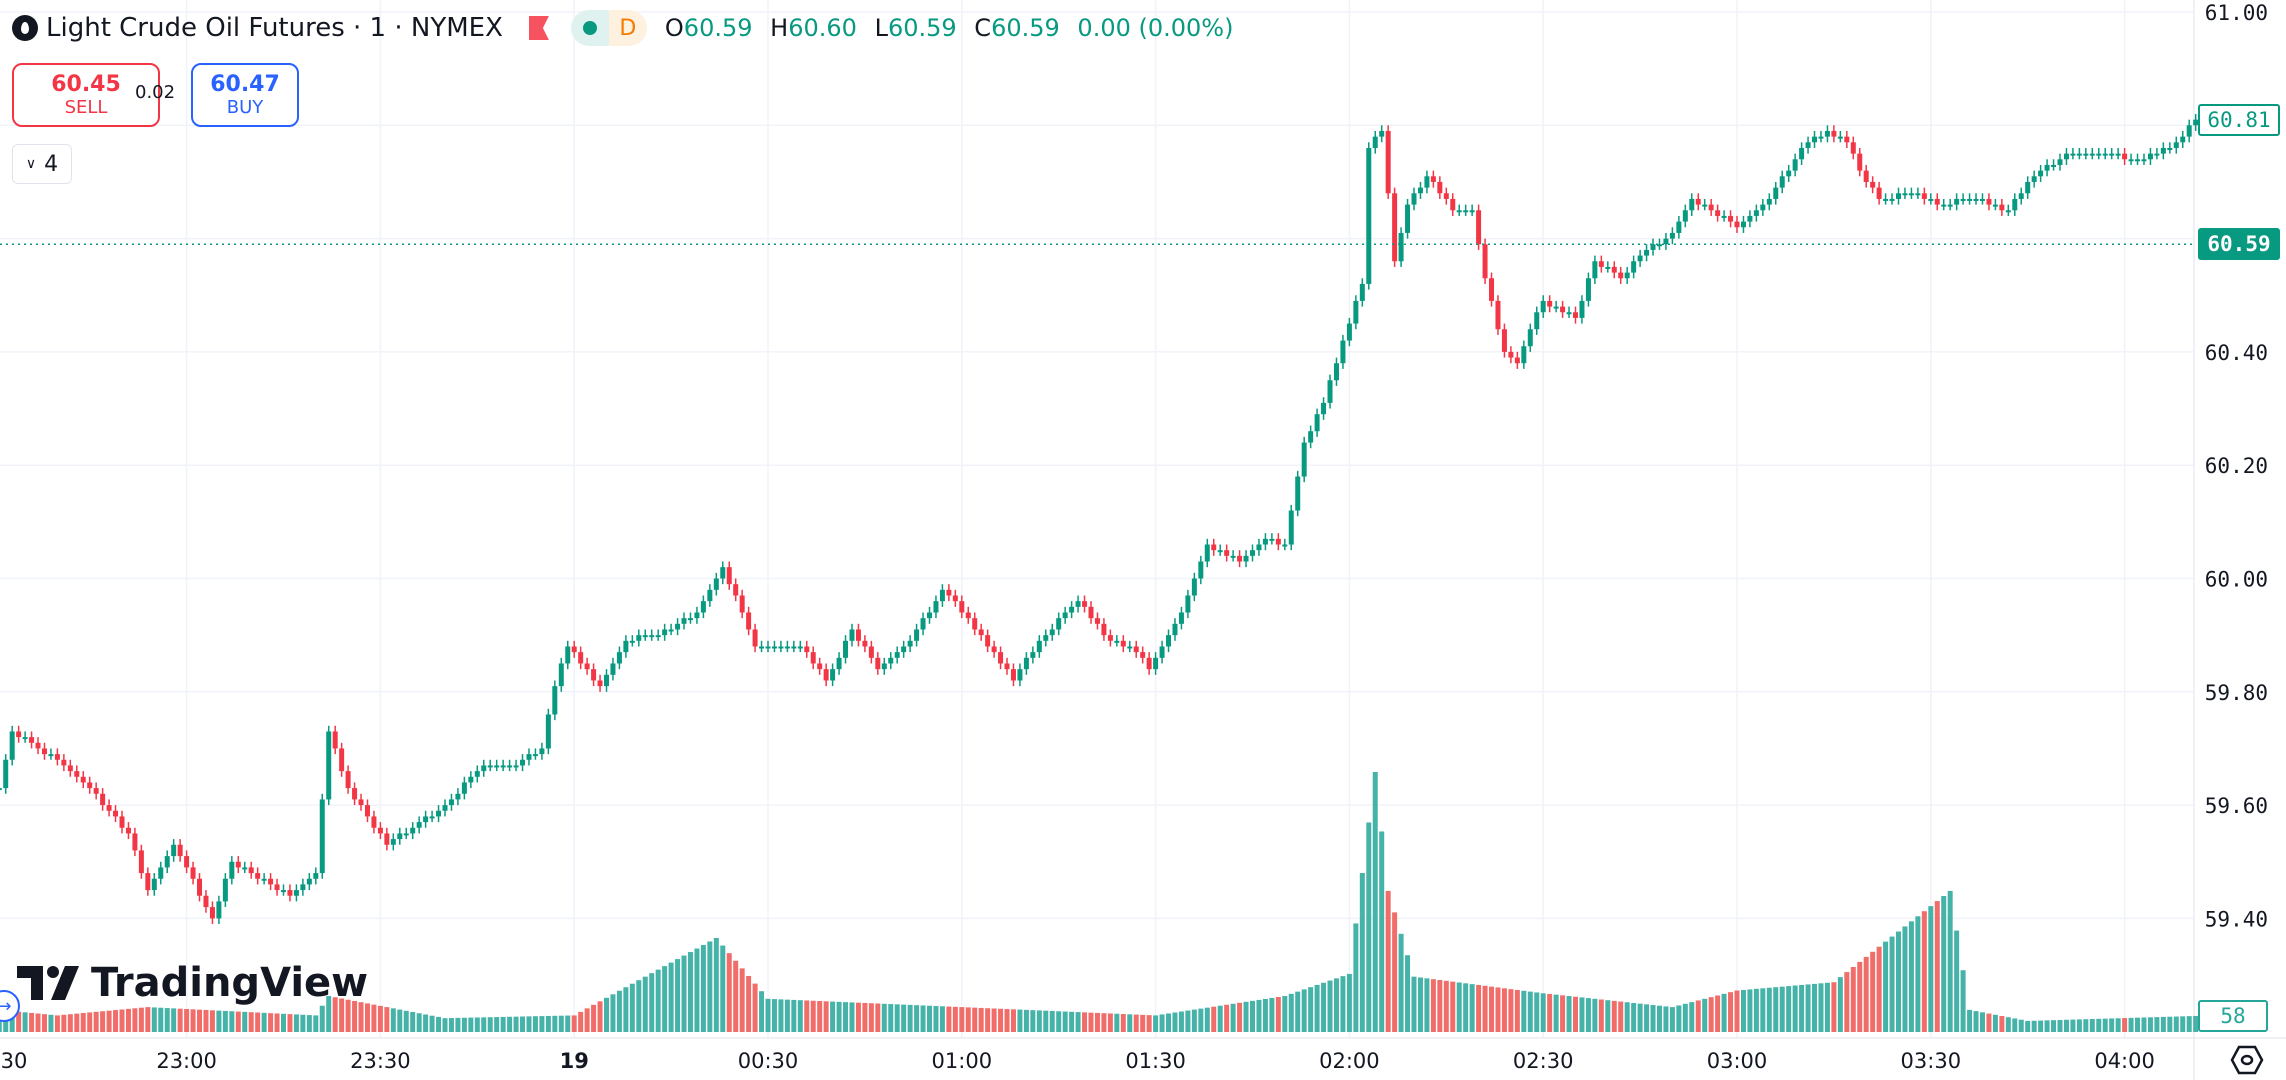 The width and height of the screenshot is (2286, 1080). What do you see at coordinates (274, 28) in the screenshot?
I see `symbol-title: Light Crude Oil Futures · 1 · NYMEX` at bounding box center [274, 28].